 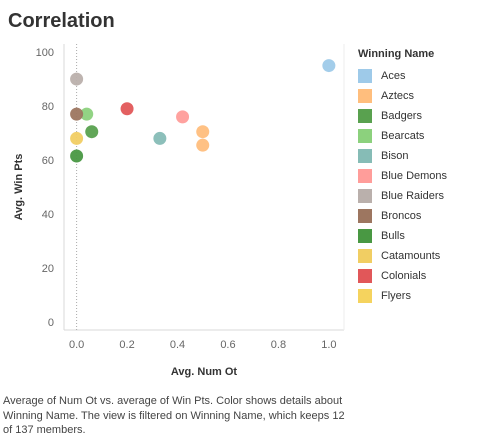 I want to click on legend-label: Bulls, so click(x=393, y=236).